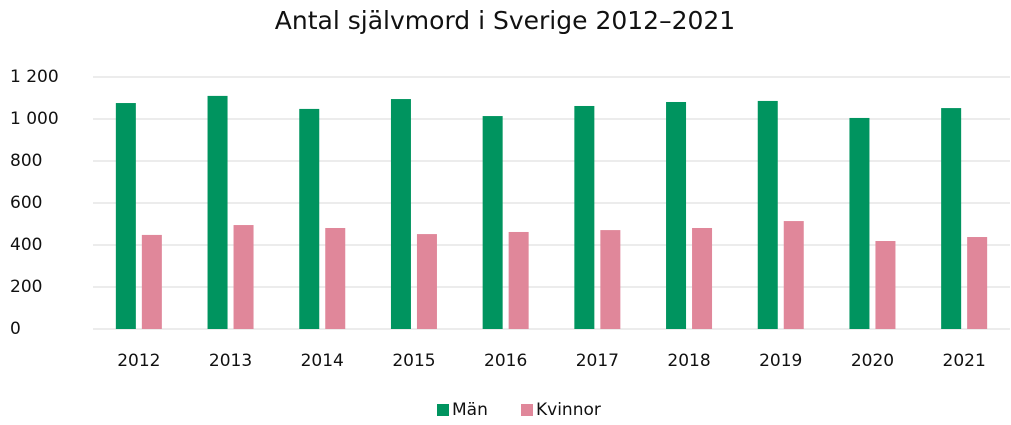 The width and height of the screenshot is (1011, 425). What do you see at coordinates (138, 361) in the screenshot?
I see `x-tick-label: 2012` at bounding box center [138, 361].